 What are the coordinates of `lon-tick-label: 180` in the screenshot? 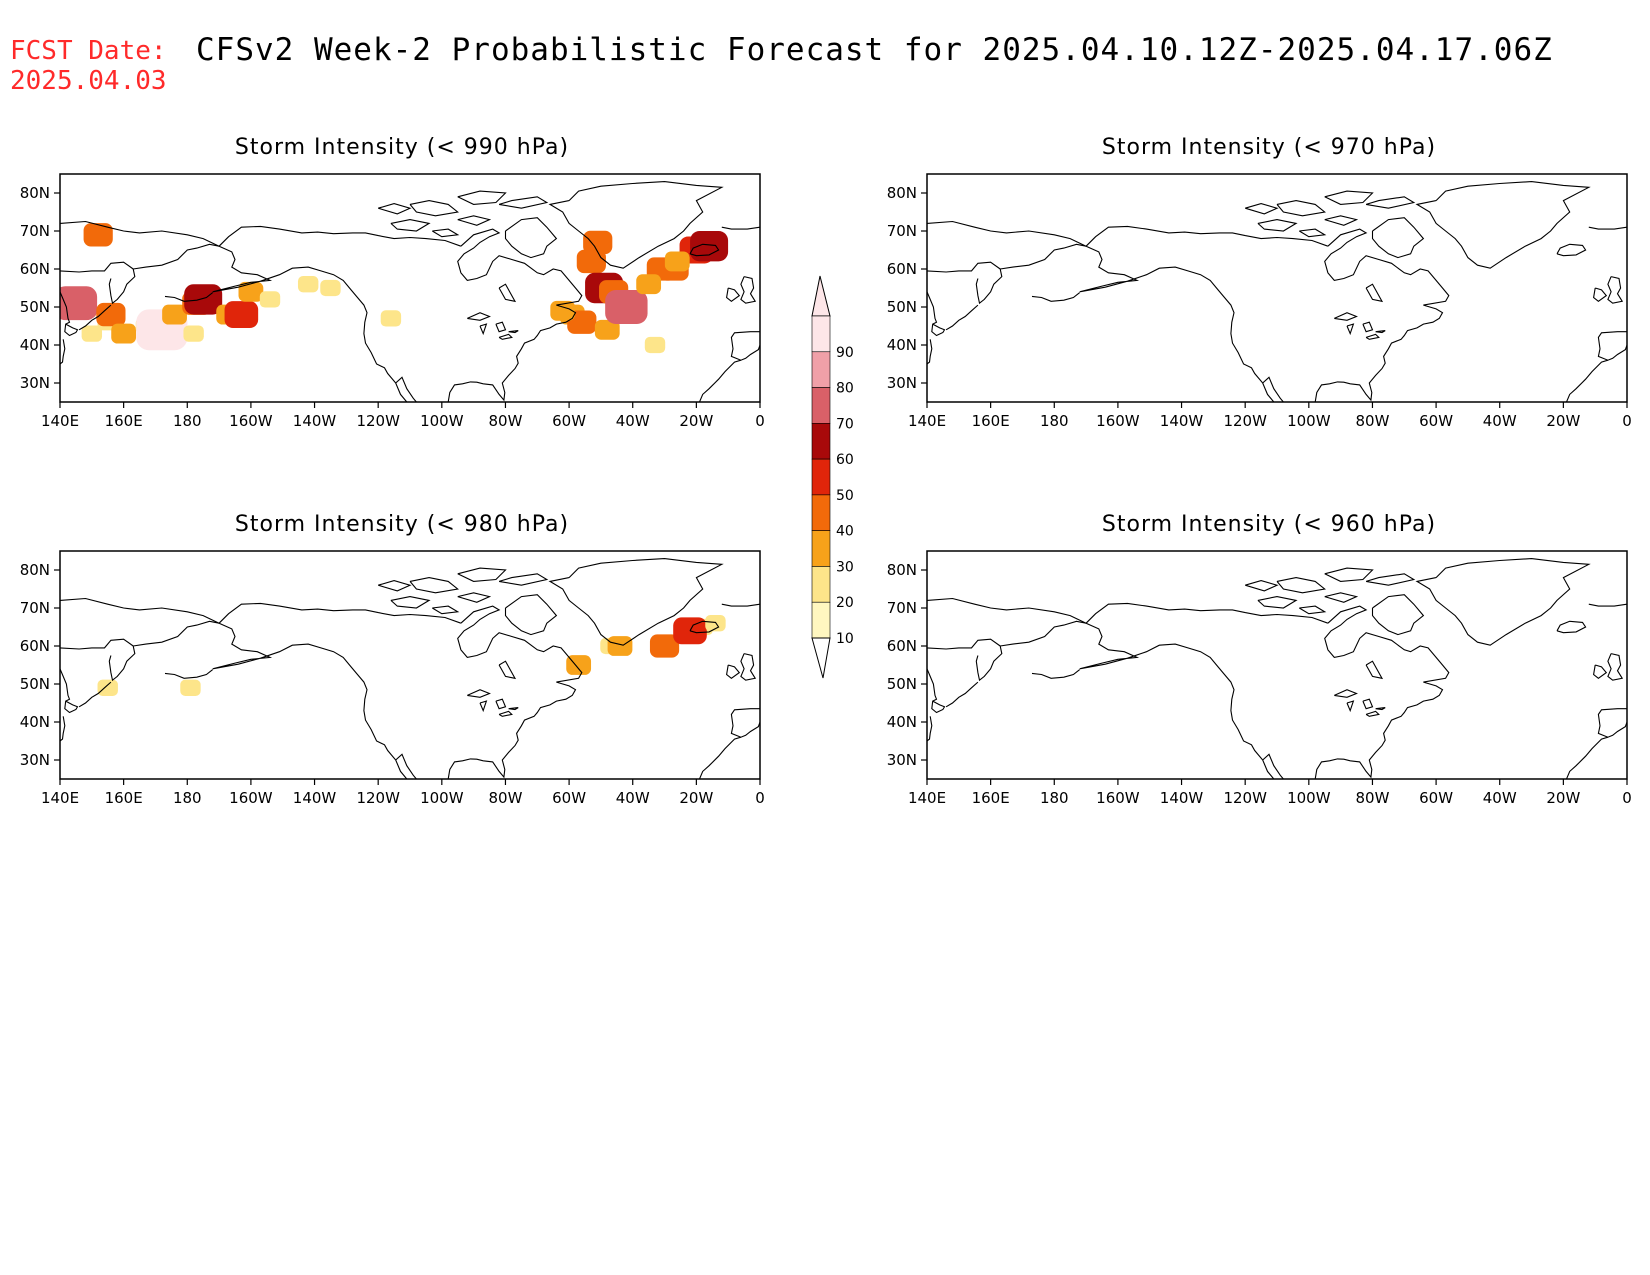 It's located at (1054, 798).